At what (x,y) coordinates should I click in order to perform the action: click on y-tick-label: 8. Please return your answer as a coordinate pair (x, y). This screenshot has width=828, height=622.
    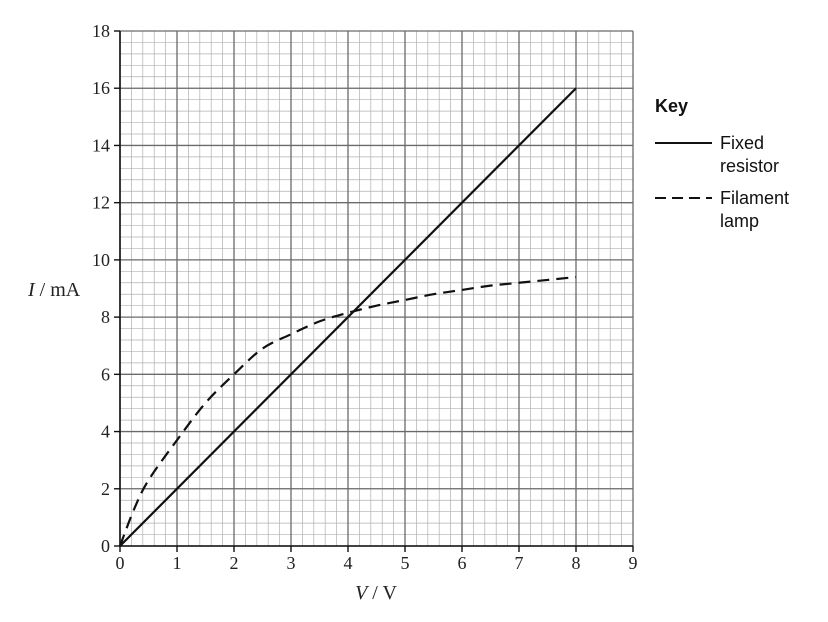
    Looking at the image, I should click on (105, 317).